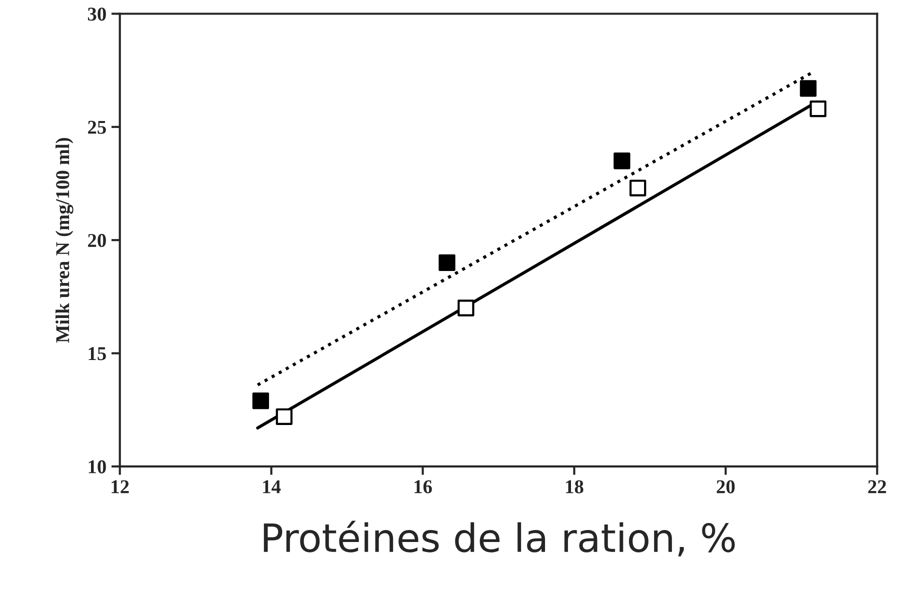  I want to click on x-tick-label: 14, so click(272, 487).